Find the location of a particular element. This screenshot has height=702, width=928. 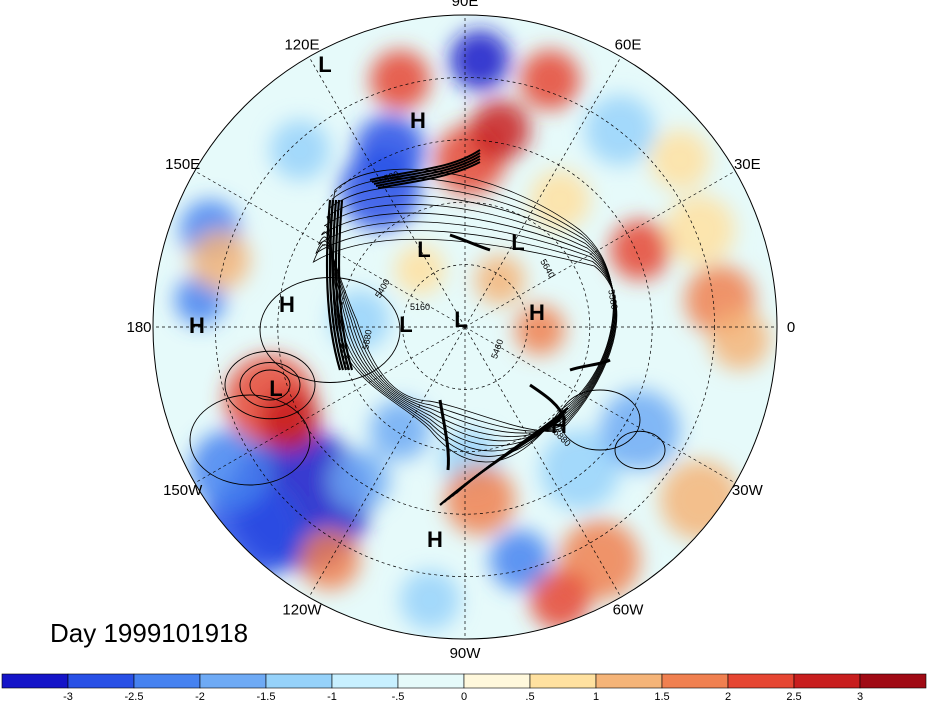

colorbar-tick-label: -.5 is located at coordinates (398, 696).